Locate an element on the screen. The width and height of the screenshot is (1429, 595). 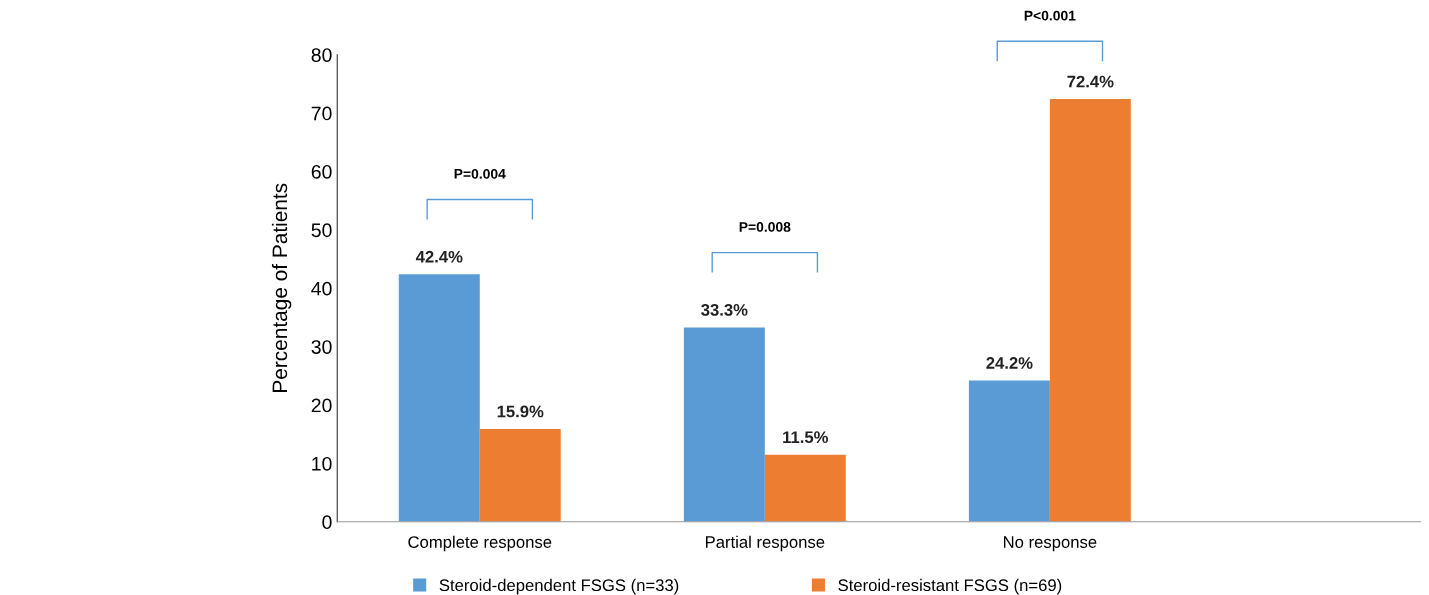
x-tick-label: Complete response is located at coordinates (480, 543).